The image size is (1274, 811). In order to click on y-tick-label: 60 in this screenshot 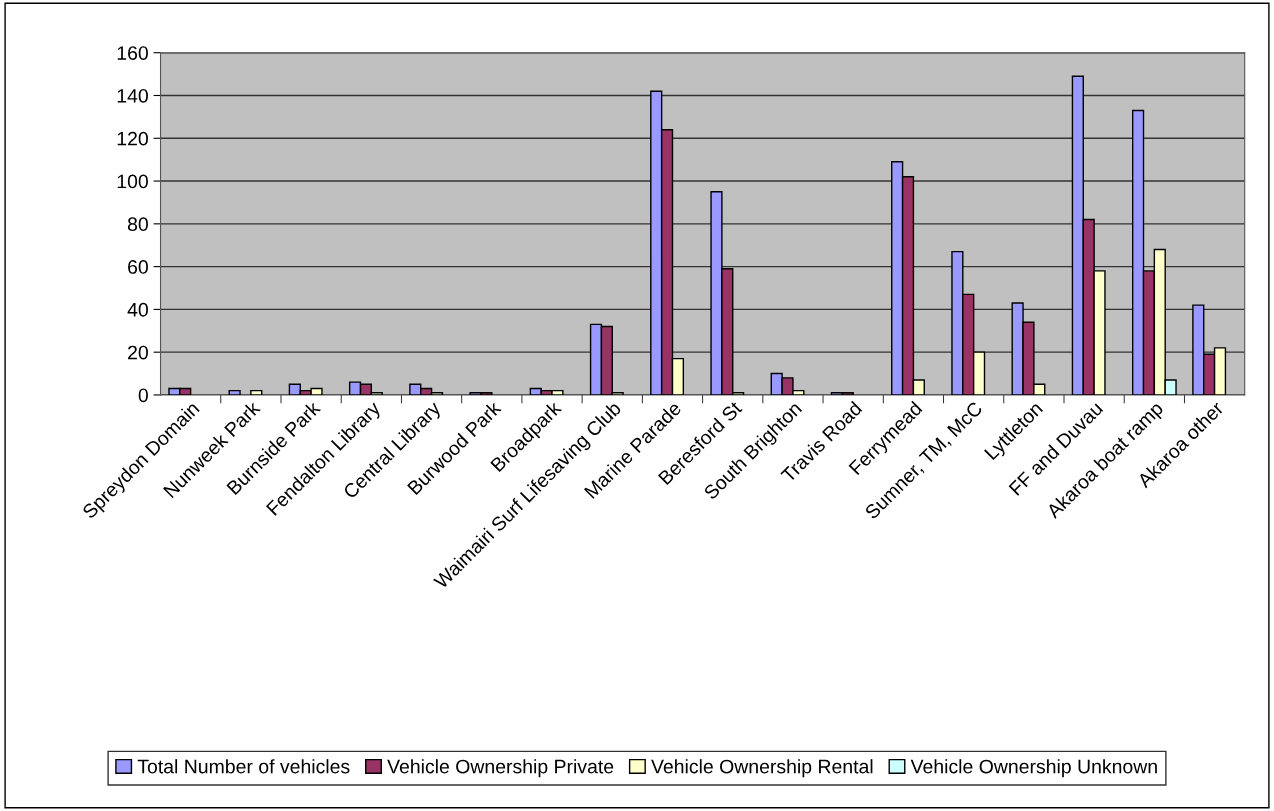, I will do `click(138, 267)`.